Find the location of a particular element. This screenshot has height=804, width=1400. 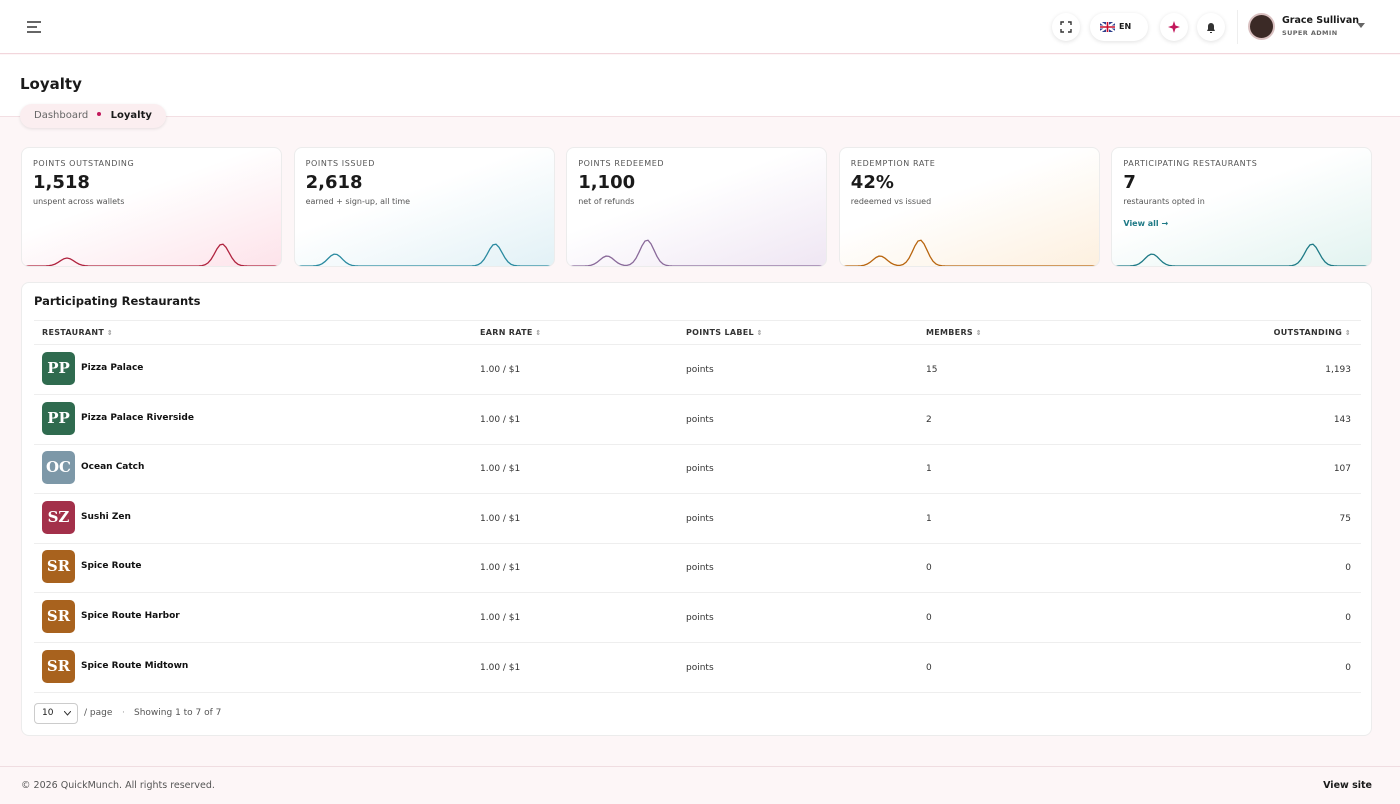

outstanding: 107 is located at coordinates (1342, 469).